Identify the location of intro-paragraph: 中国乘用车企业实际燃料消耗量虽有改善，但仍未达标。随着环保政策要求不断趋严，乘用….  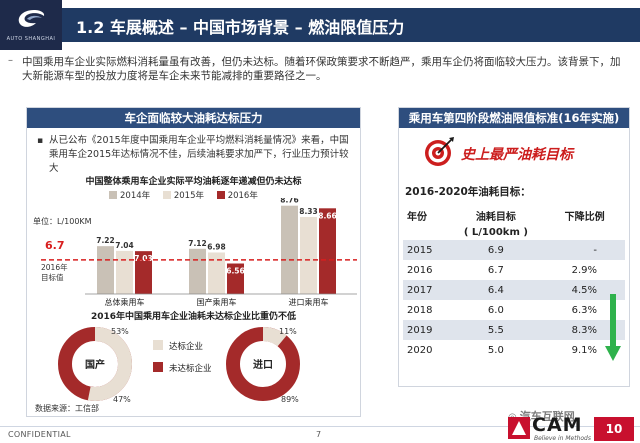
(321, 69).